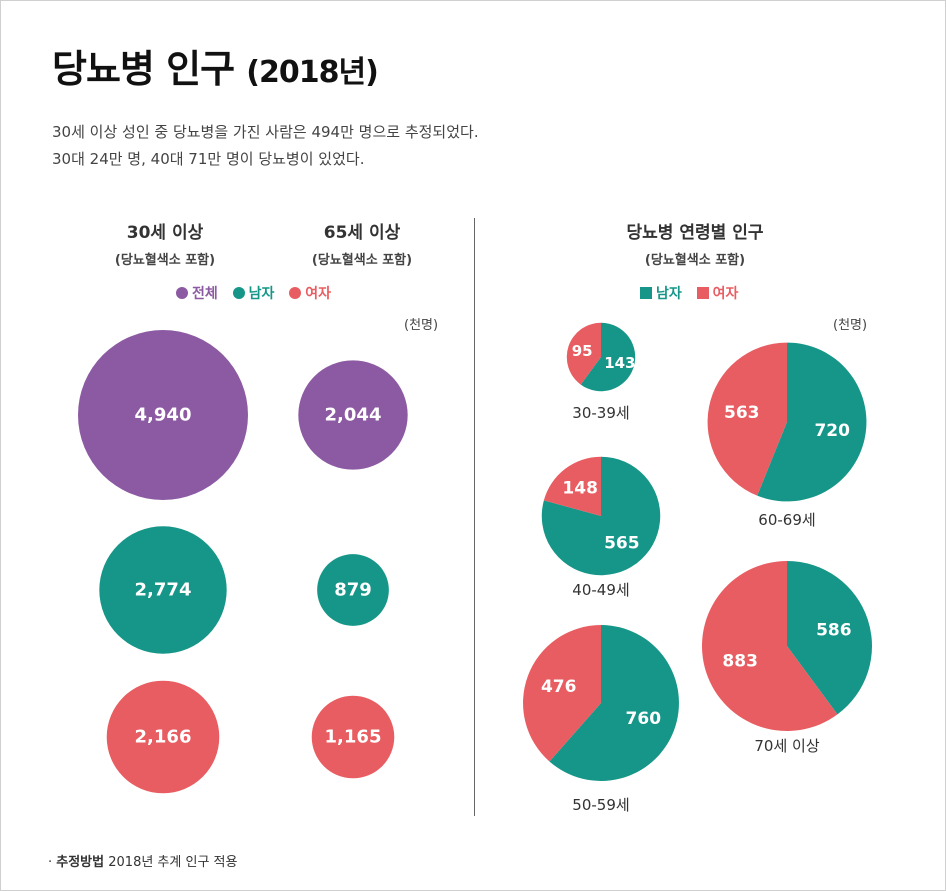 This screenshot has height=891, width=946. I want to click on right-legend-item-male: 남자, so click(661, 293).